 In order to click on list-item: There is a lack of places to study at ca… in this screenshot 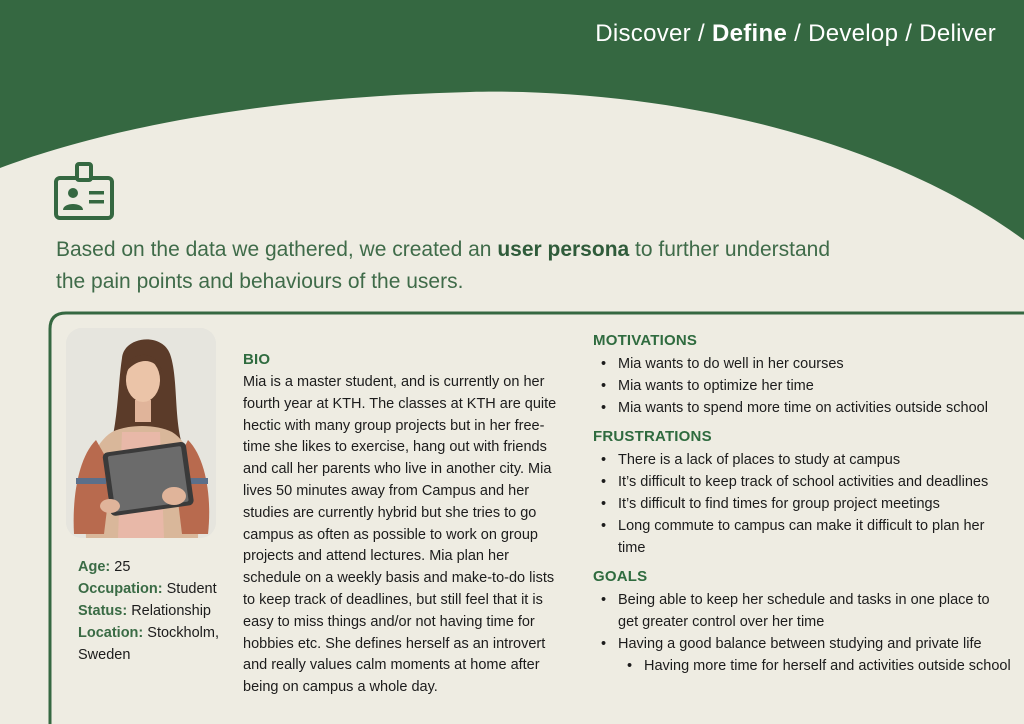, I will do `click(803, 460)`.